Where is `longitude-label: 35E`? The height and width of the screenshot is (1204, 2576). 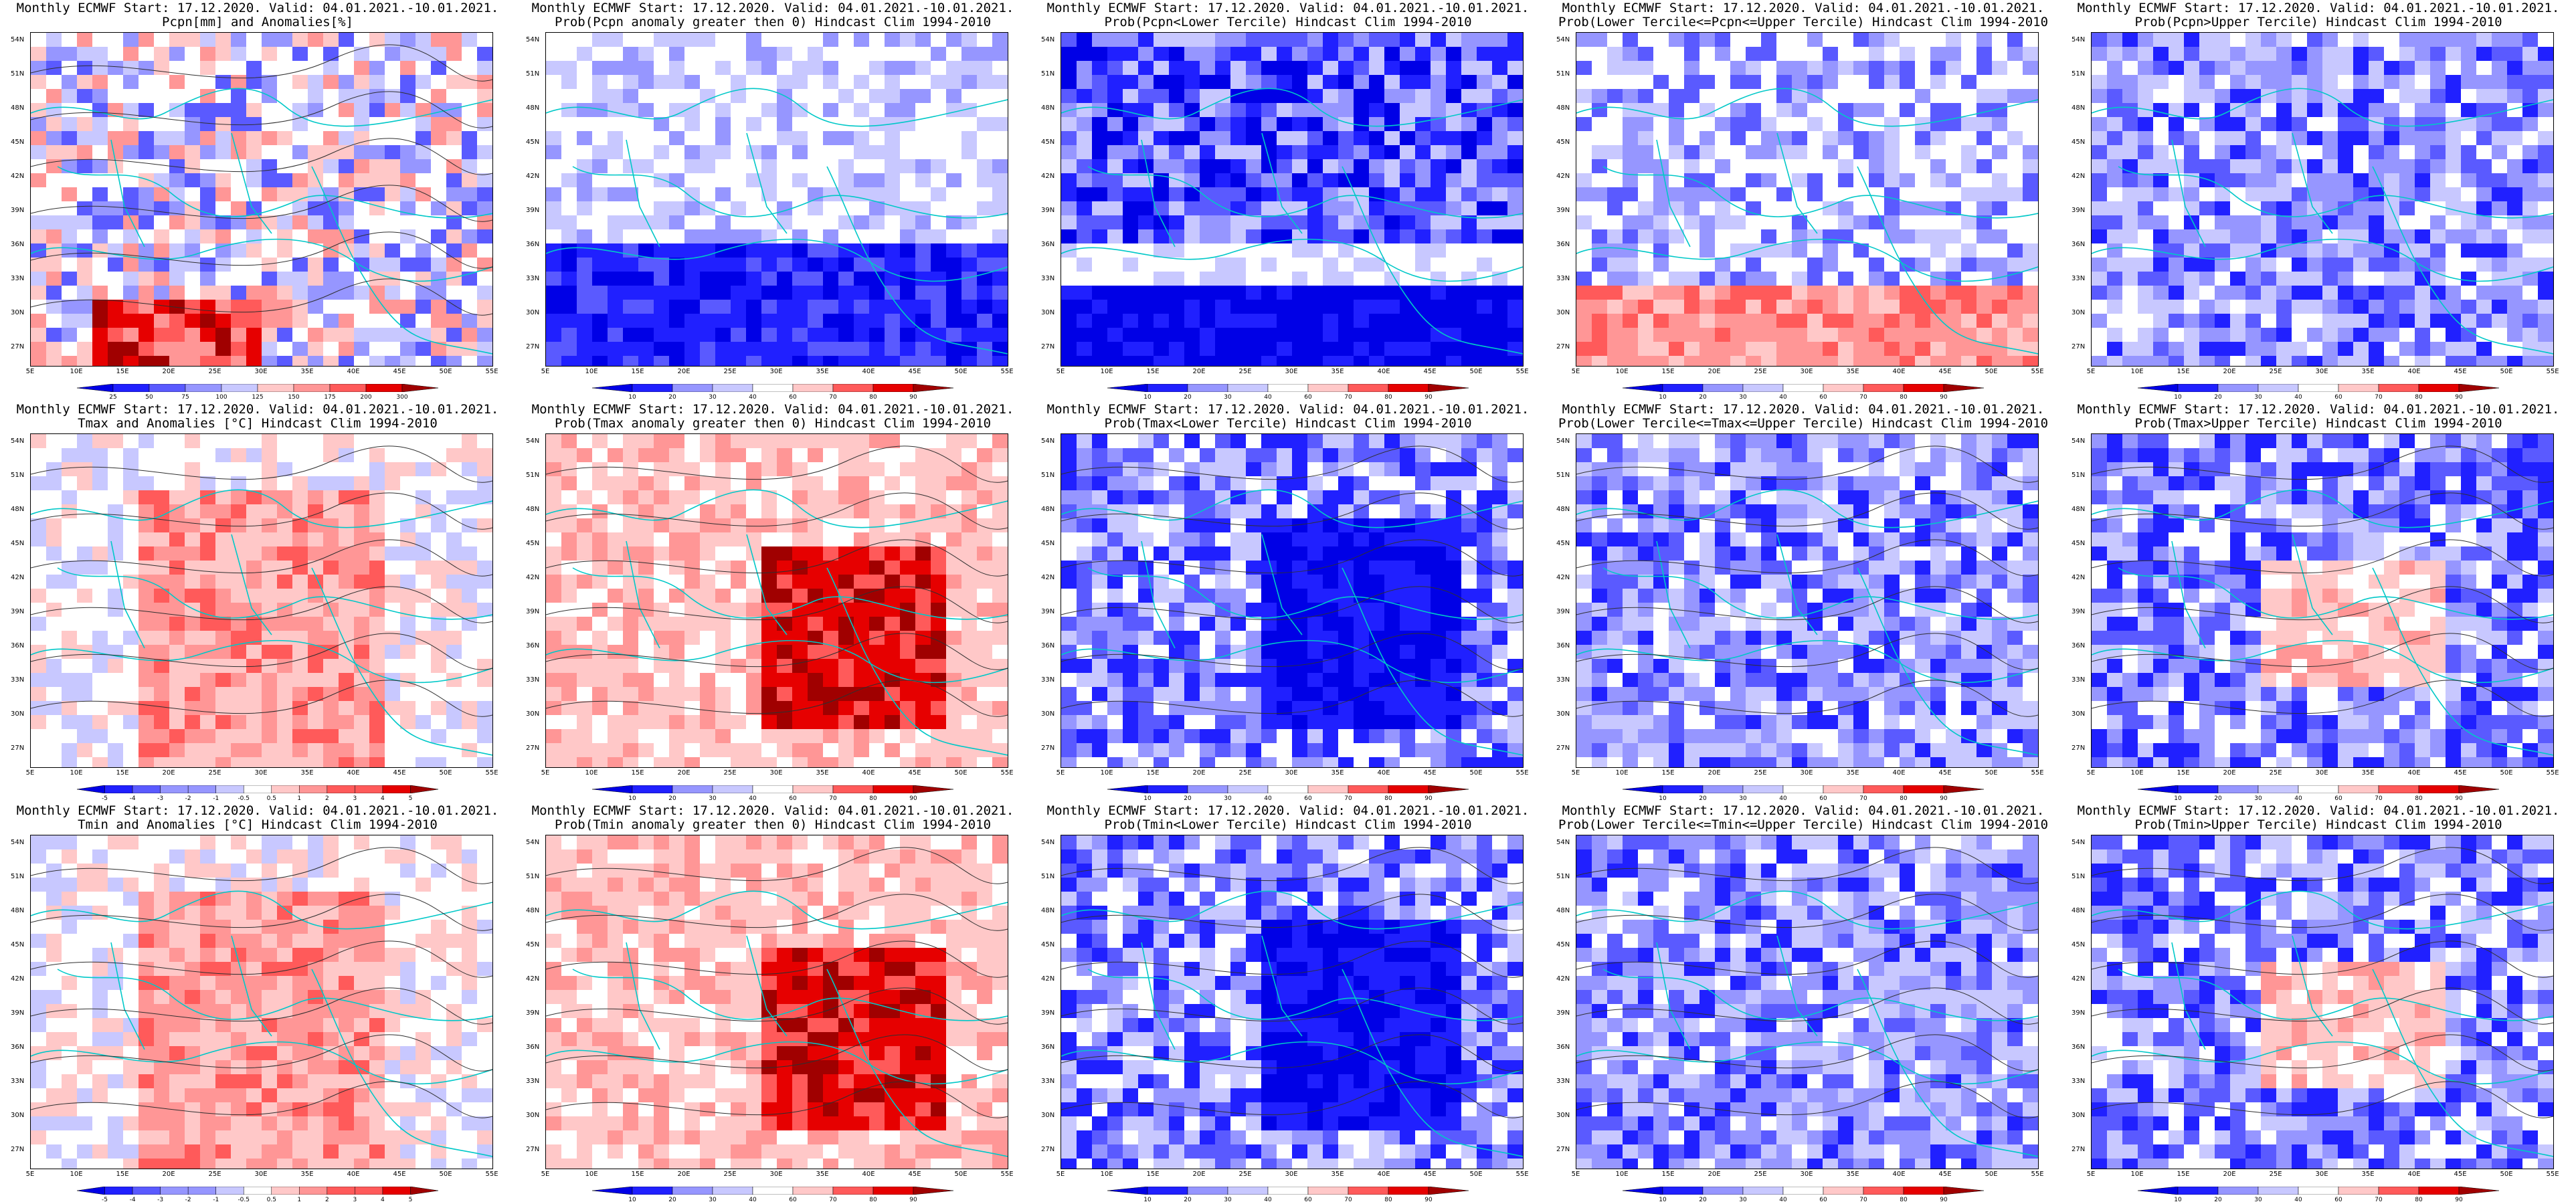
longitude-label: 35E is located at coordinates (307, 371).